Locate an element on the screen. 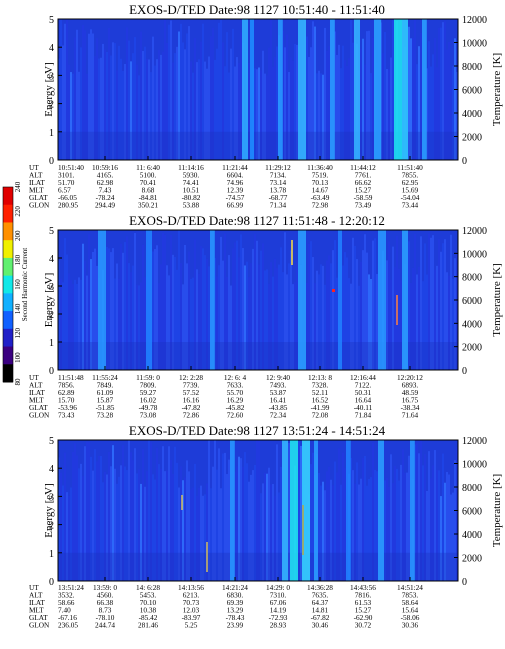 The image size is (505, 649). ephemeris-cell: 16.02 is located at coordinates (148, 400).